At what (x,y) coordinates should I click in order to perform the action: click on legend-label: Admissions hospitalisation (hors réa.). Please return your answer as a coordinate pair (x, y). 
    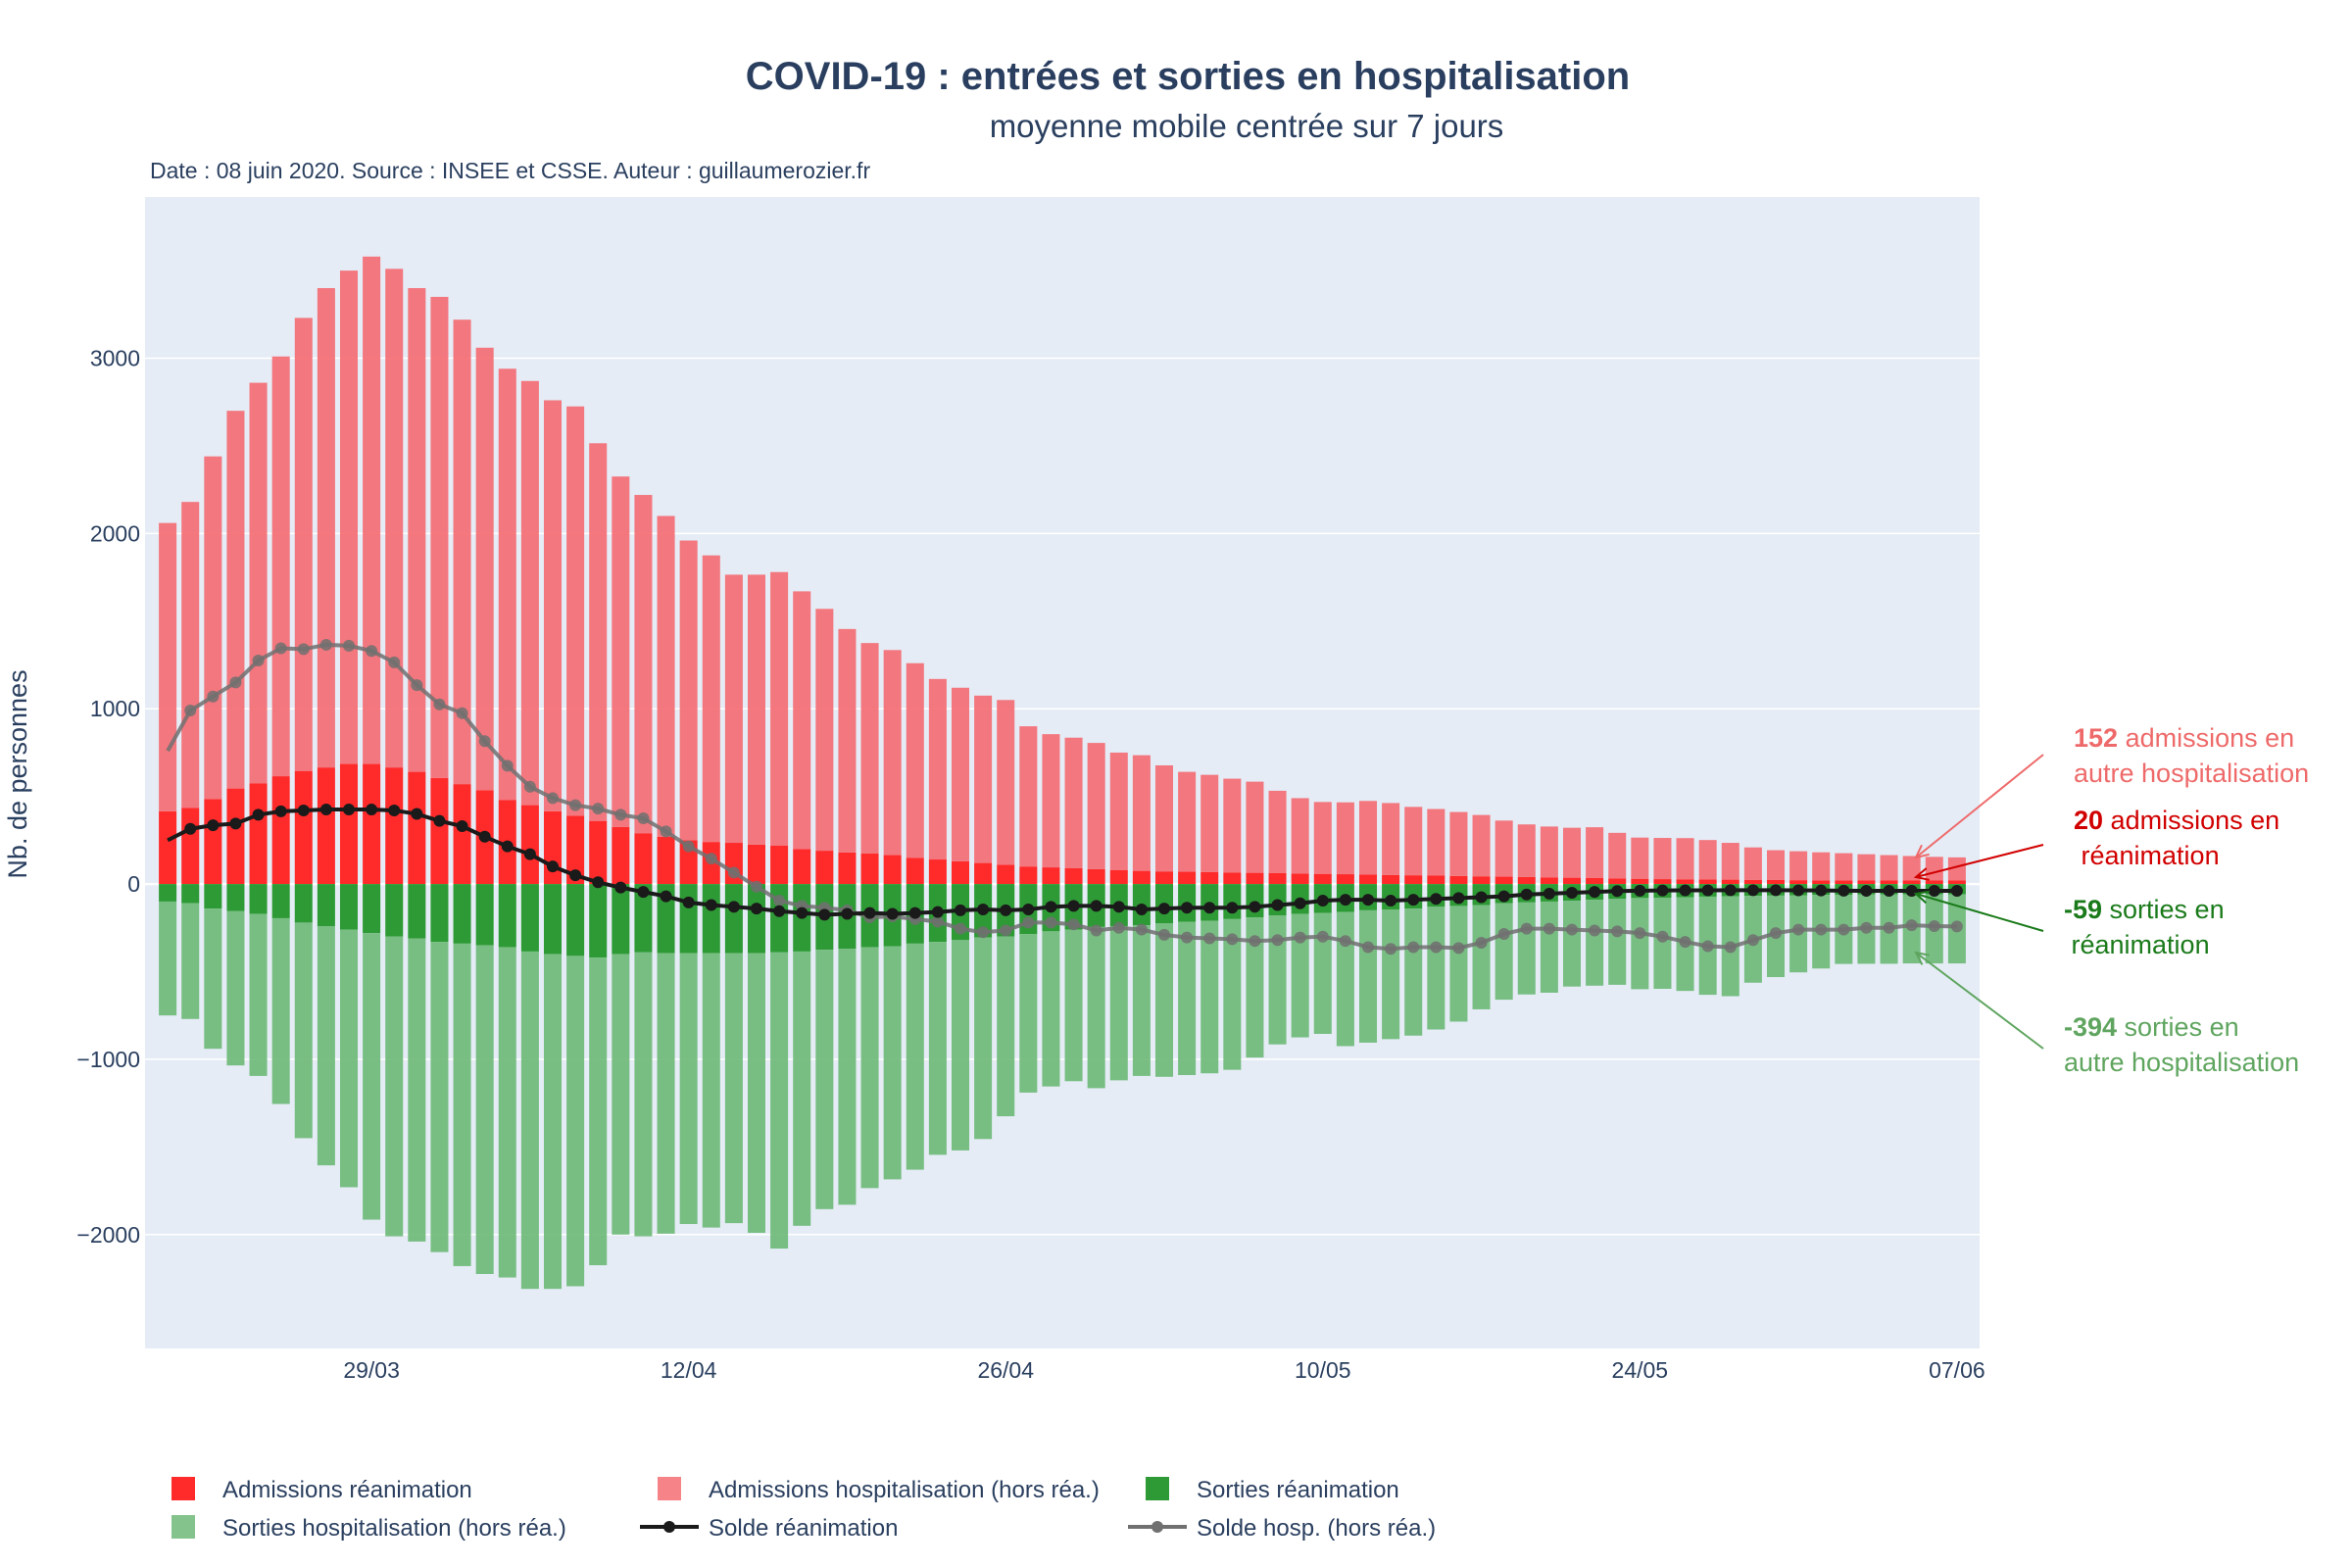
    Looking at the image, I should click on (904, 1490).